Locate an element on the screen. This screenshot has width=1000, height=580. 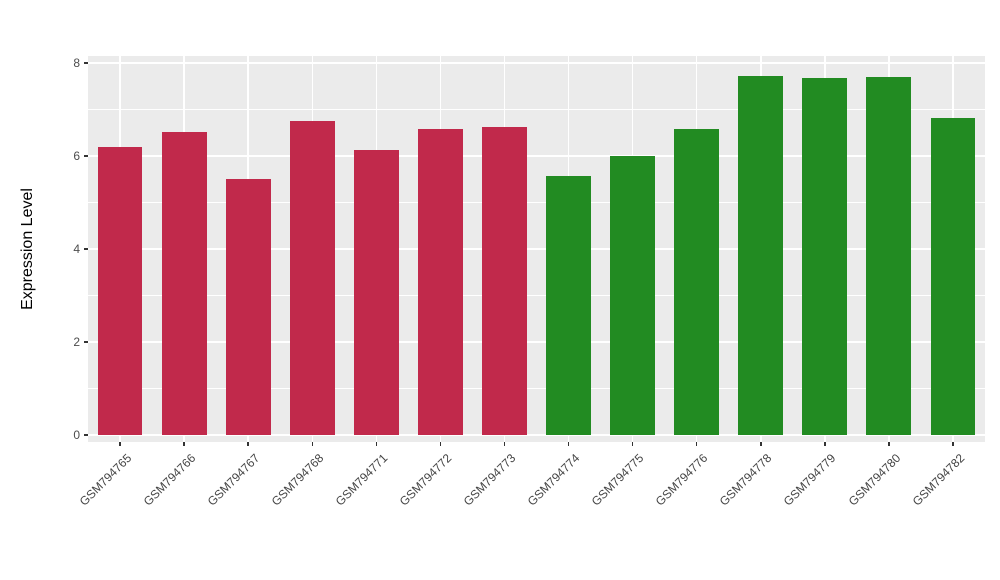
bar-GSM794779 is located at coordinates (825, 256).